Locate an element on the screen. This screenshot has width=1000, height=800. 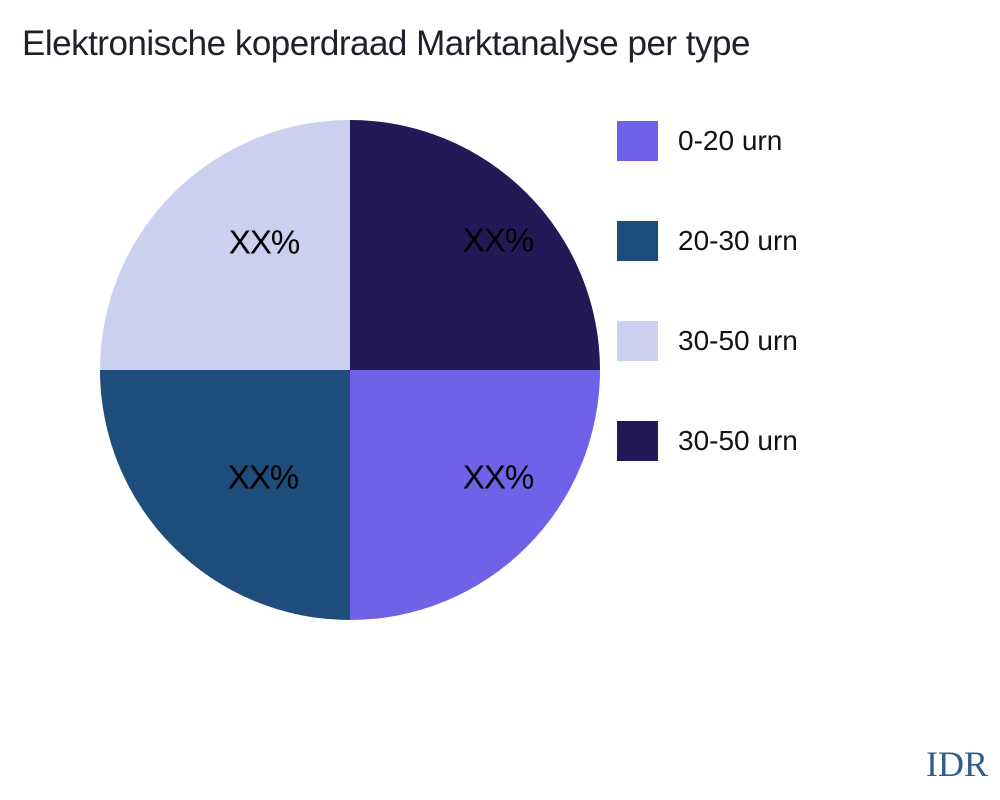
watermark-idr: IDR is located at coordinates (957, 764).